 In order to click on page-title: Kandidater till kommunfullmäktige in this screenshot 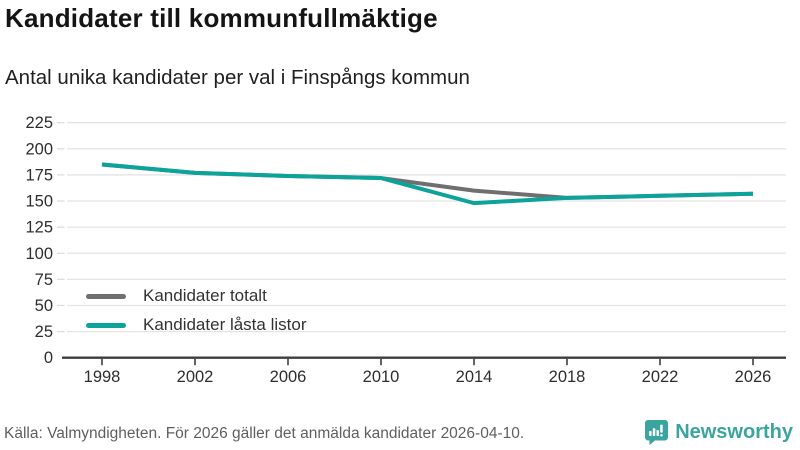, I will do `click(221, 18)`.